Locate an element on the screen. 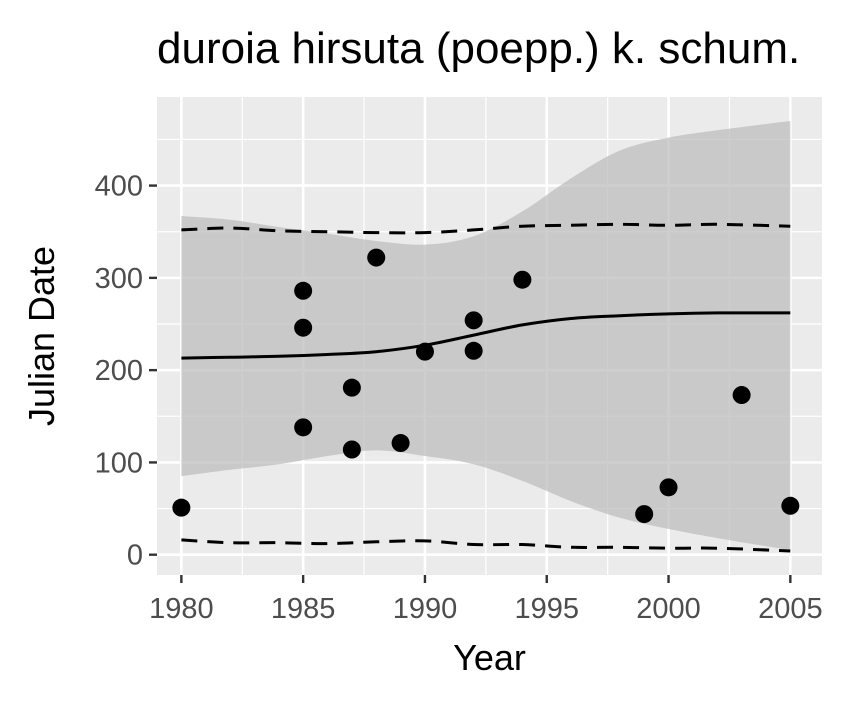  fit-line is located at coordinates (486, 335).